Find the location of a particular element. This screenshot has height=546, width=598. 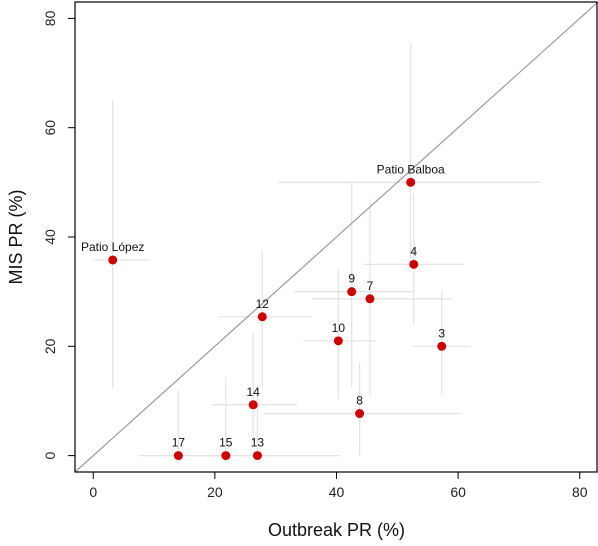

x-tick-label: 80 is located at coordinates (580, 492).